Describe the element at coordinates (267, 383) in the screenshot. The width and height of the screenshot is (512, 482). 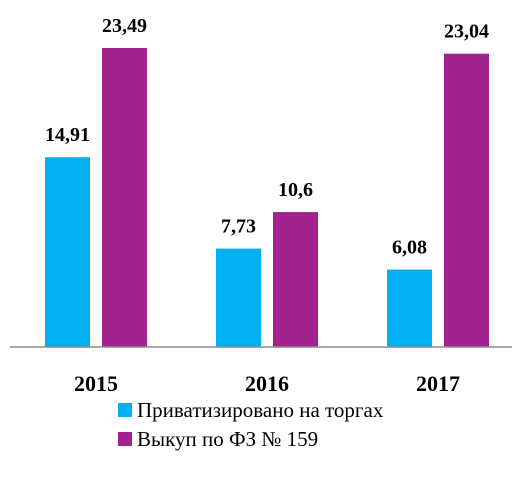
I see `x-tick-label: 2016` at that location.